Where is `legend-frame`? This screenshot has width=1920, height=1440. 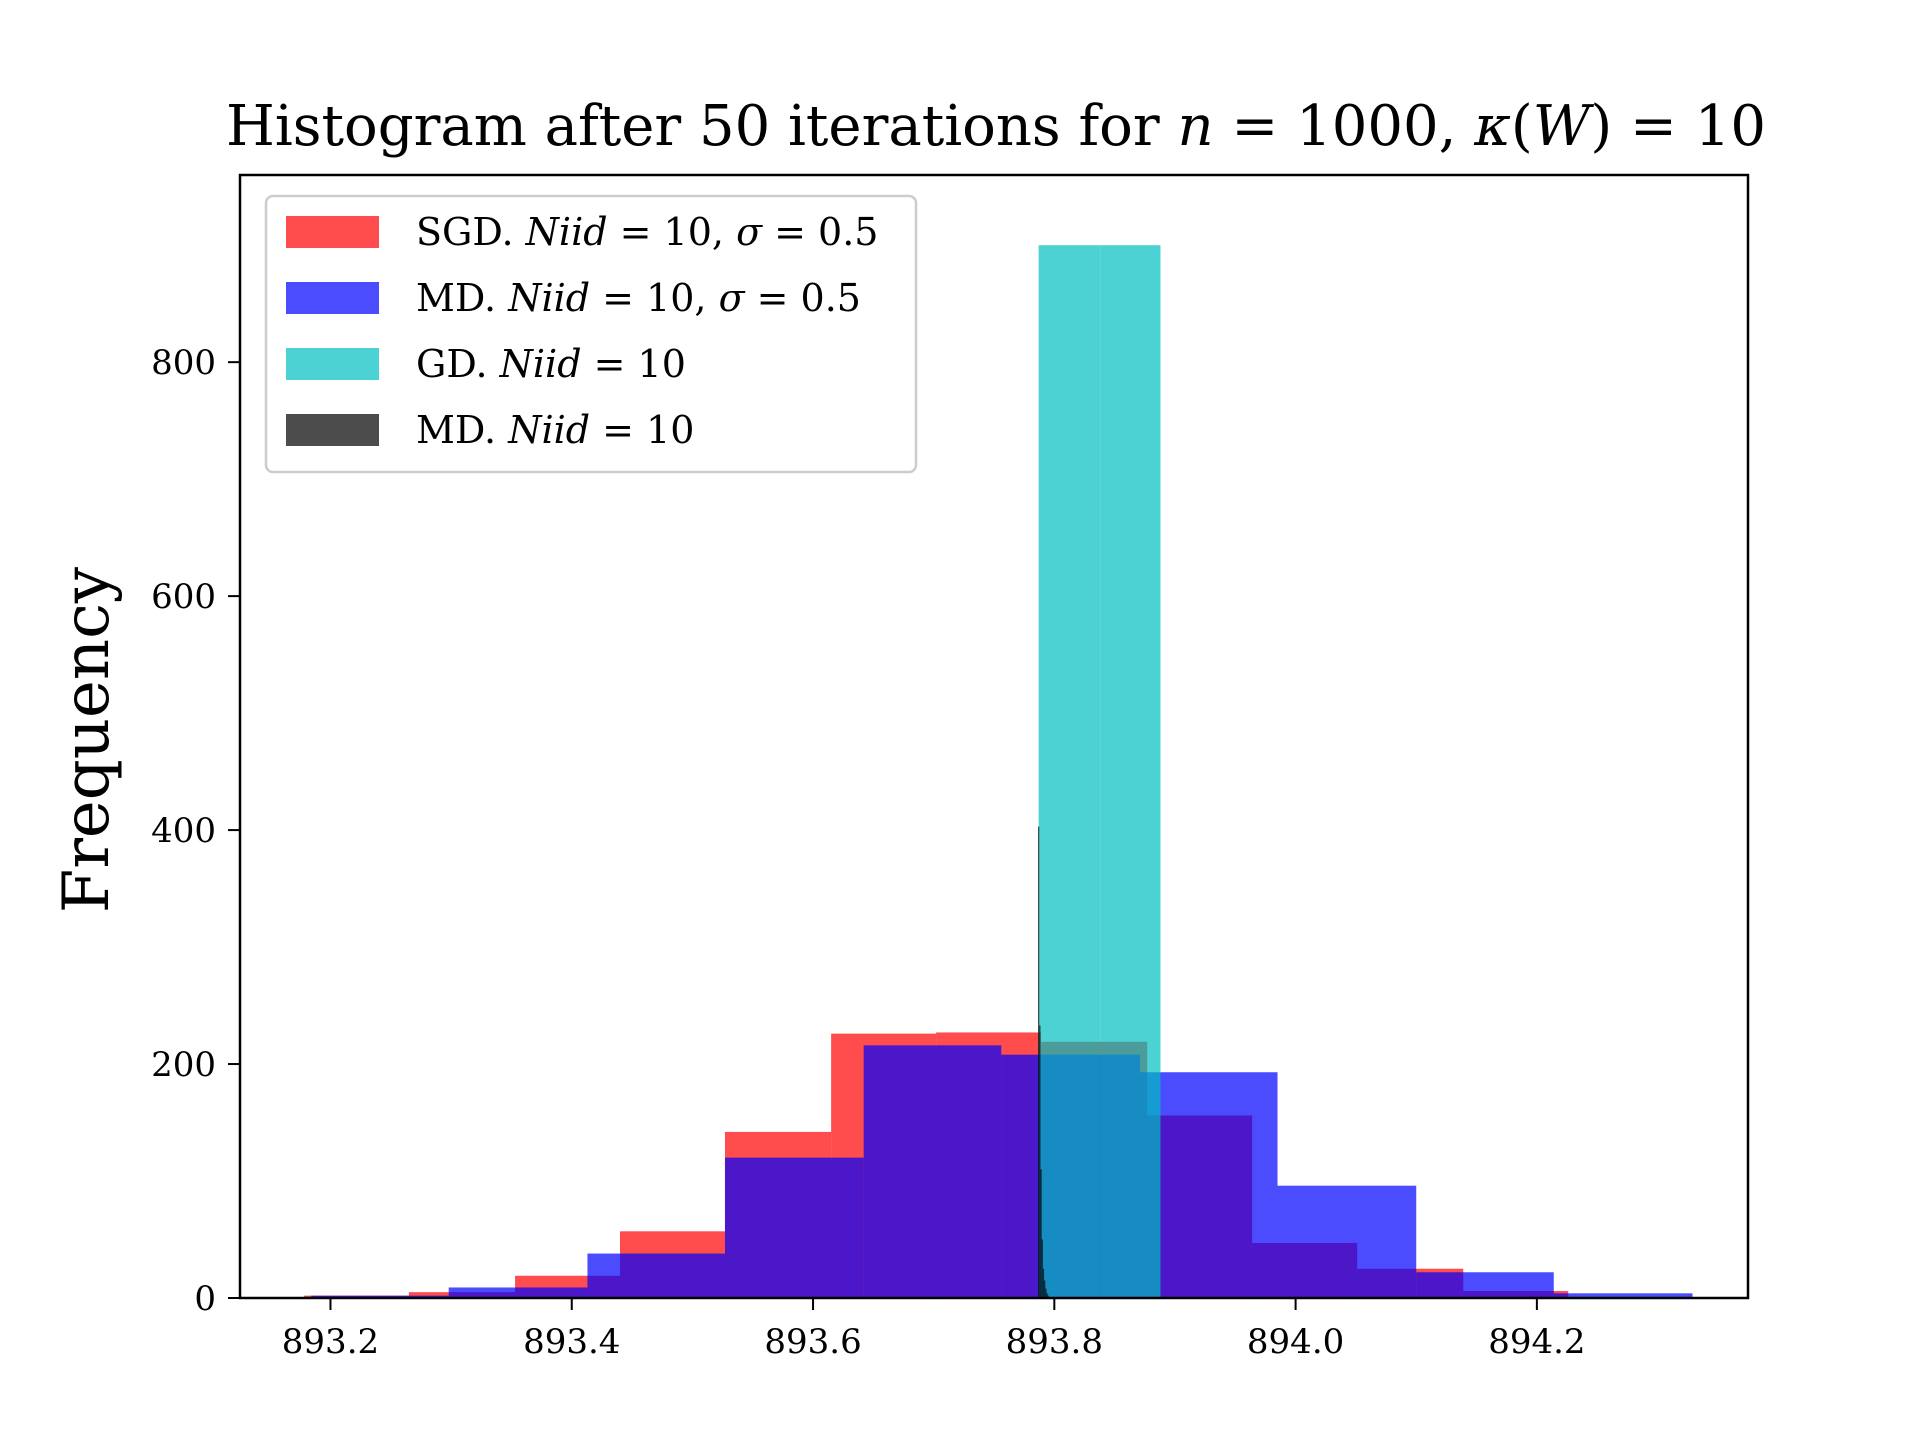 legend-frame is located at coordinates (591, 334).